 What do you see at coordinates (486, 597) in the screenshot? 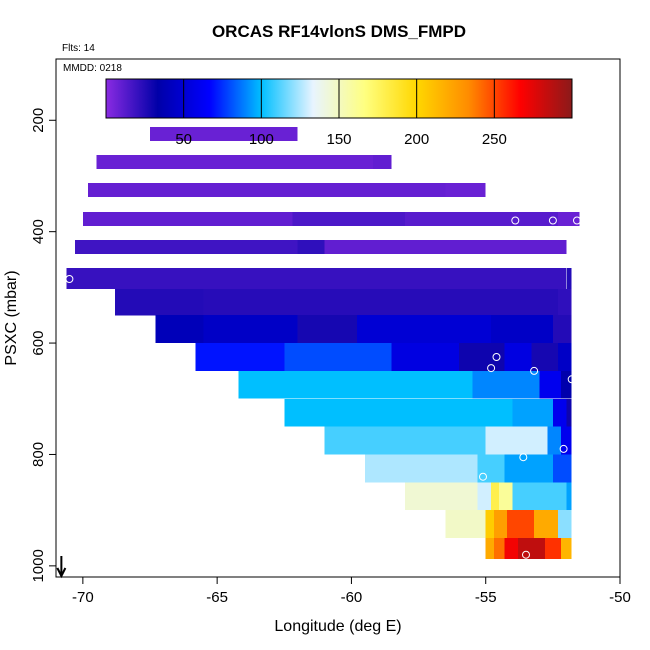
I see `x-tick-label: -55` at bounding box center [486, 597].